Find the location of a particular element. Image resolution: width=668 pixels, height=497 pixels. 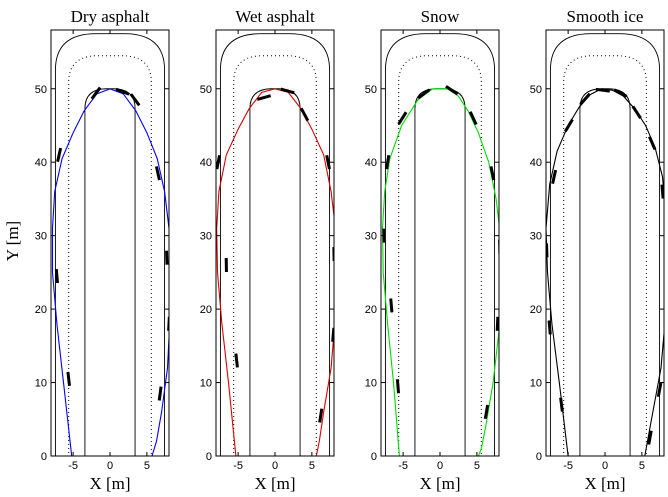

panel-title: Snow is located at coordinates (440, 16).